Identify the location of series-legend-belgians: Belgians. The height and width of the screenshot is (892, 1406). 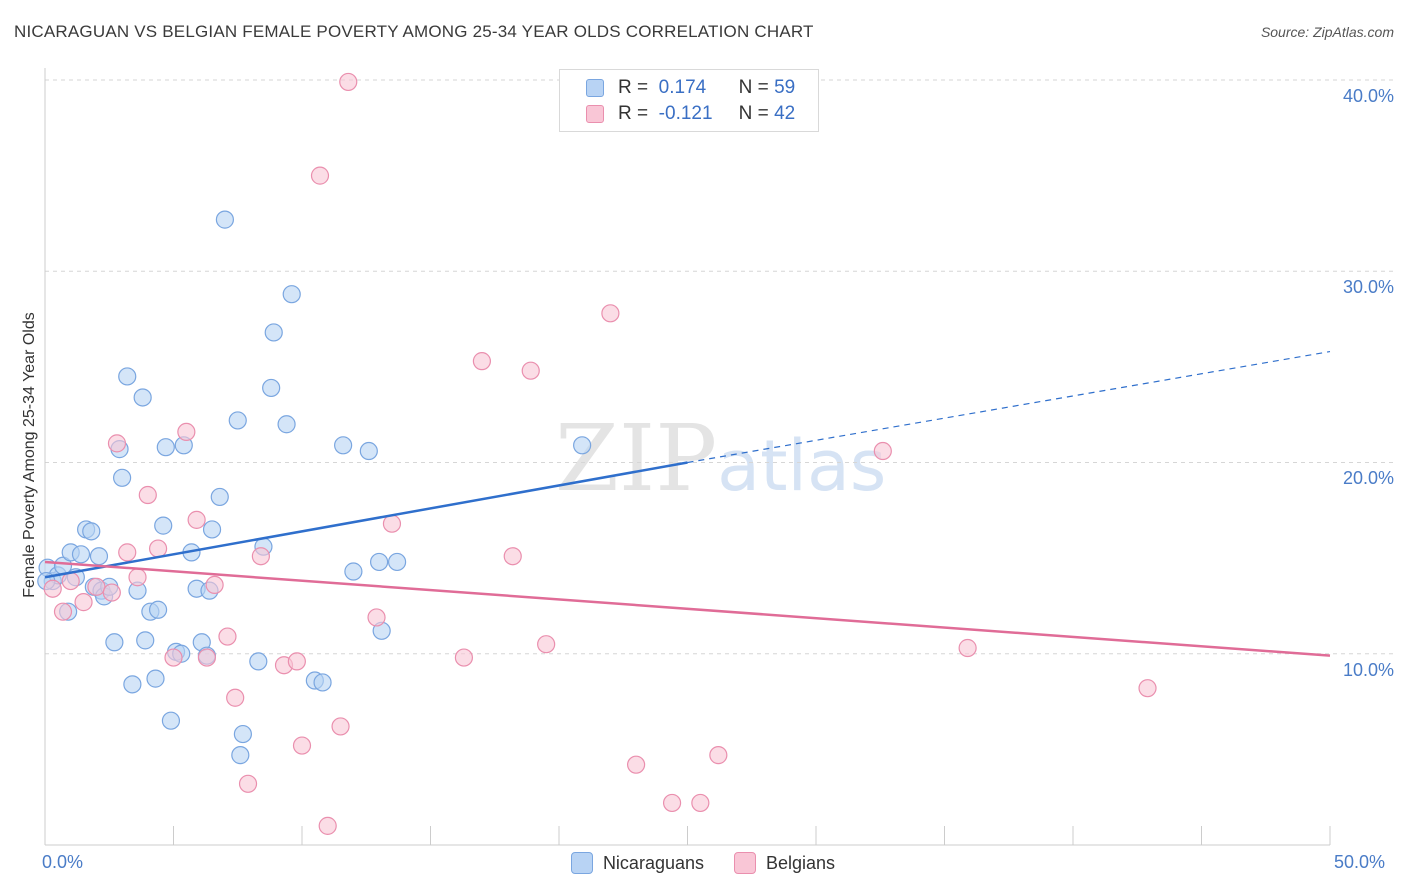
(784, 863).